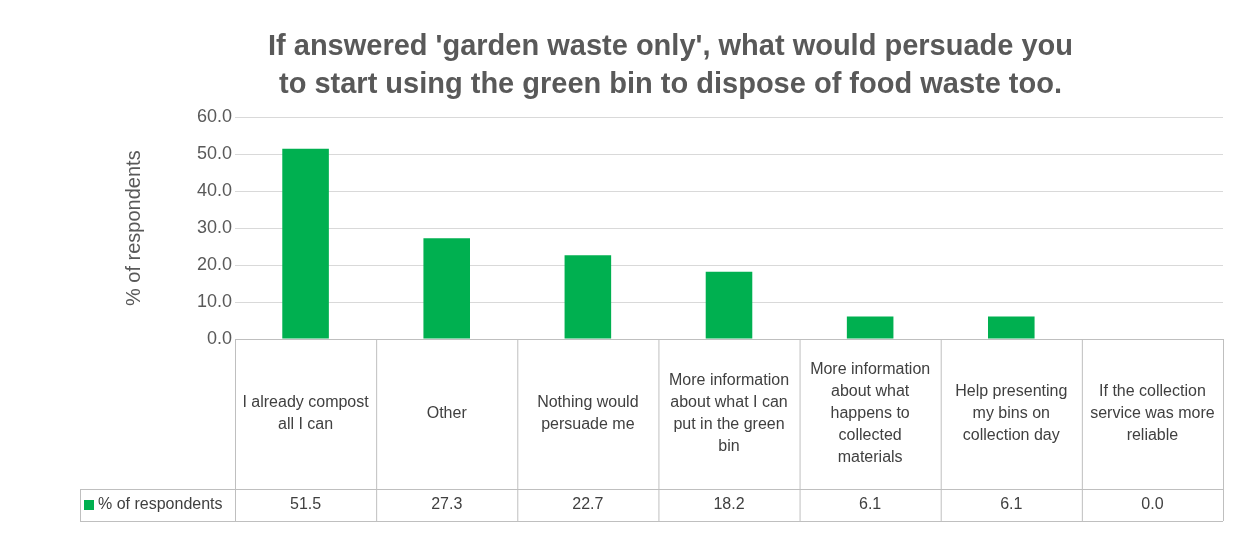 The height and width of the screenshot is (535, 1239). Describe the element at coordinates (214, 301) in the screenshot. I see `y-tick-label: 10.0` at that location.